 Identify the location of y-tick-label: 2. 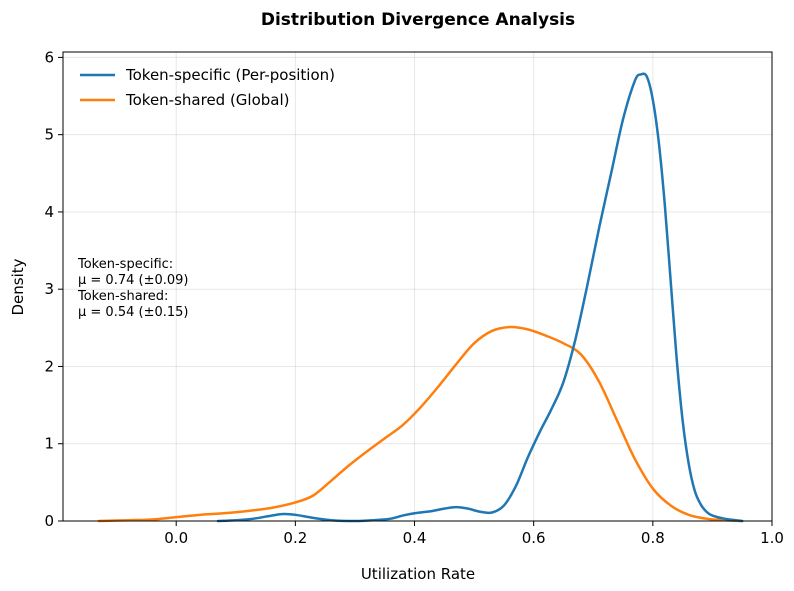
(49, 366).